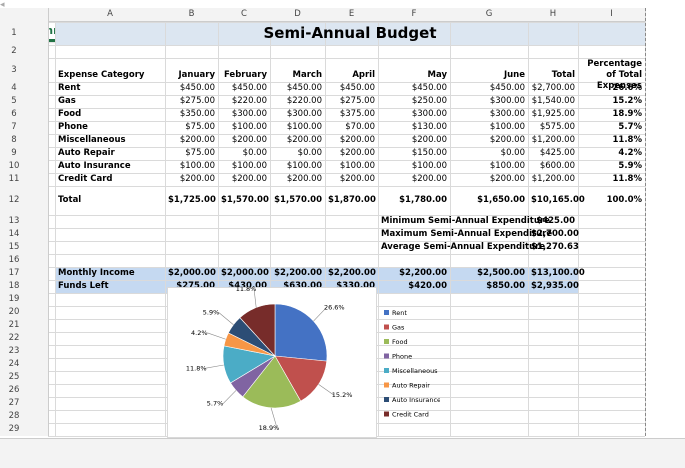  Describe the element at coordinates (298, 200) in the screenshot. I see `cell: $1,570.00` at that location.